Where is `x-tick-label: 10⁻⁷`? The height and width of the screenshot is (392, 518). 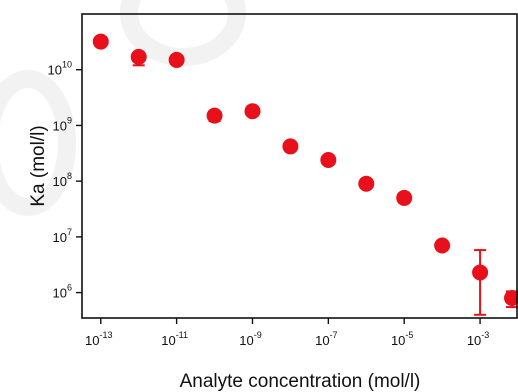 x-tick-label: 10⁻⁷ is located at coordinates (326, 339).